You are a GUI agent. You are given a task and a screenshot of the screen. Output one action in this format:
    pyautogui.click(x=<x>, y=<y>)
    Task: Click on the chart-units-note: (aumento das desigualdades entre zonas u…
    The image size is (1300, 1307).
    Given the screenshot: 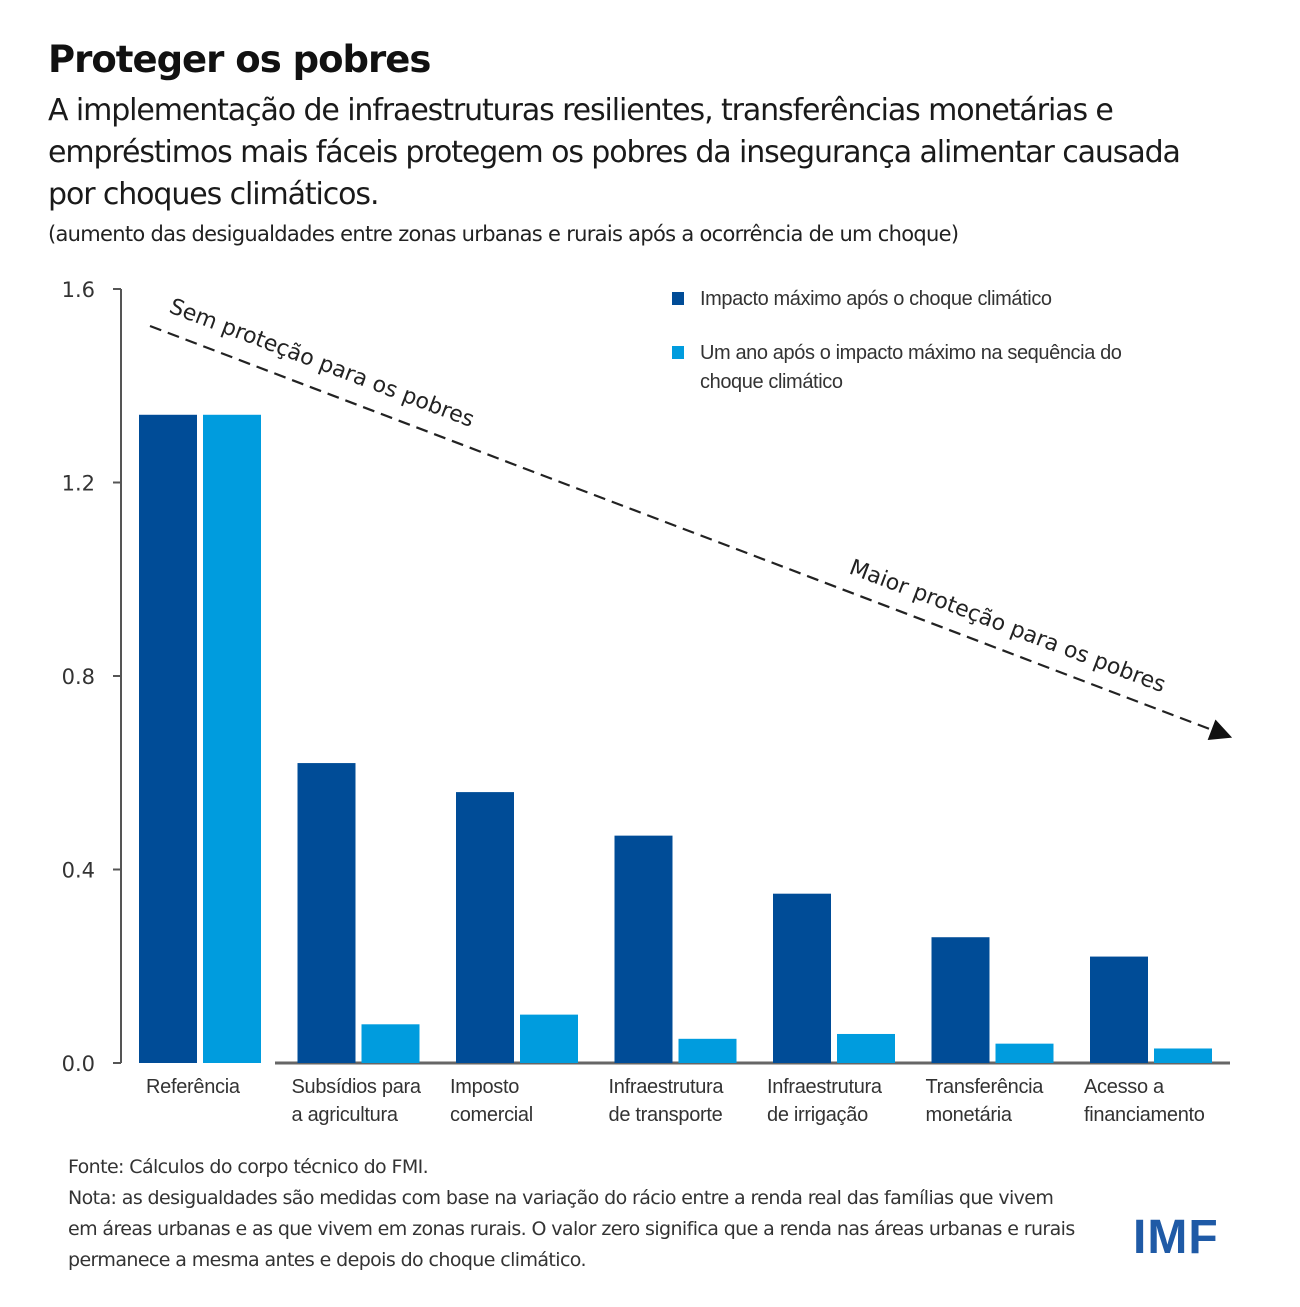 What is the action you would take?
    pyautogui.click(x=503, y=234)
    